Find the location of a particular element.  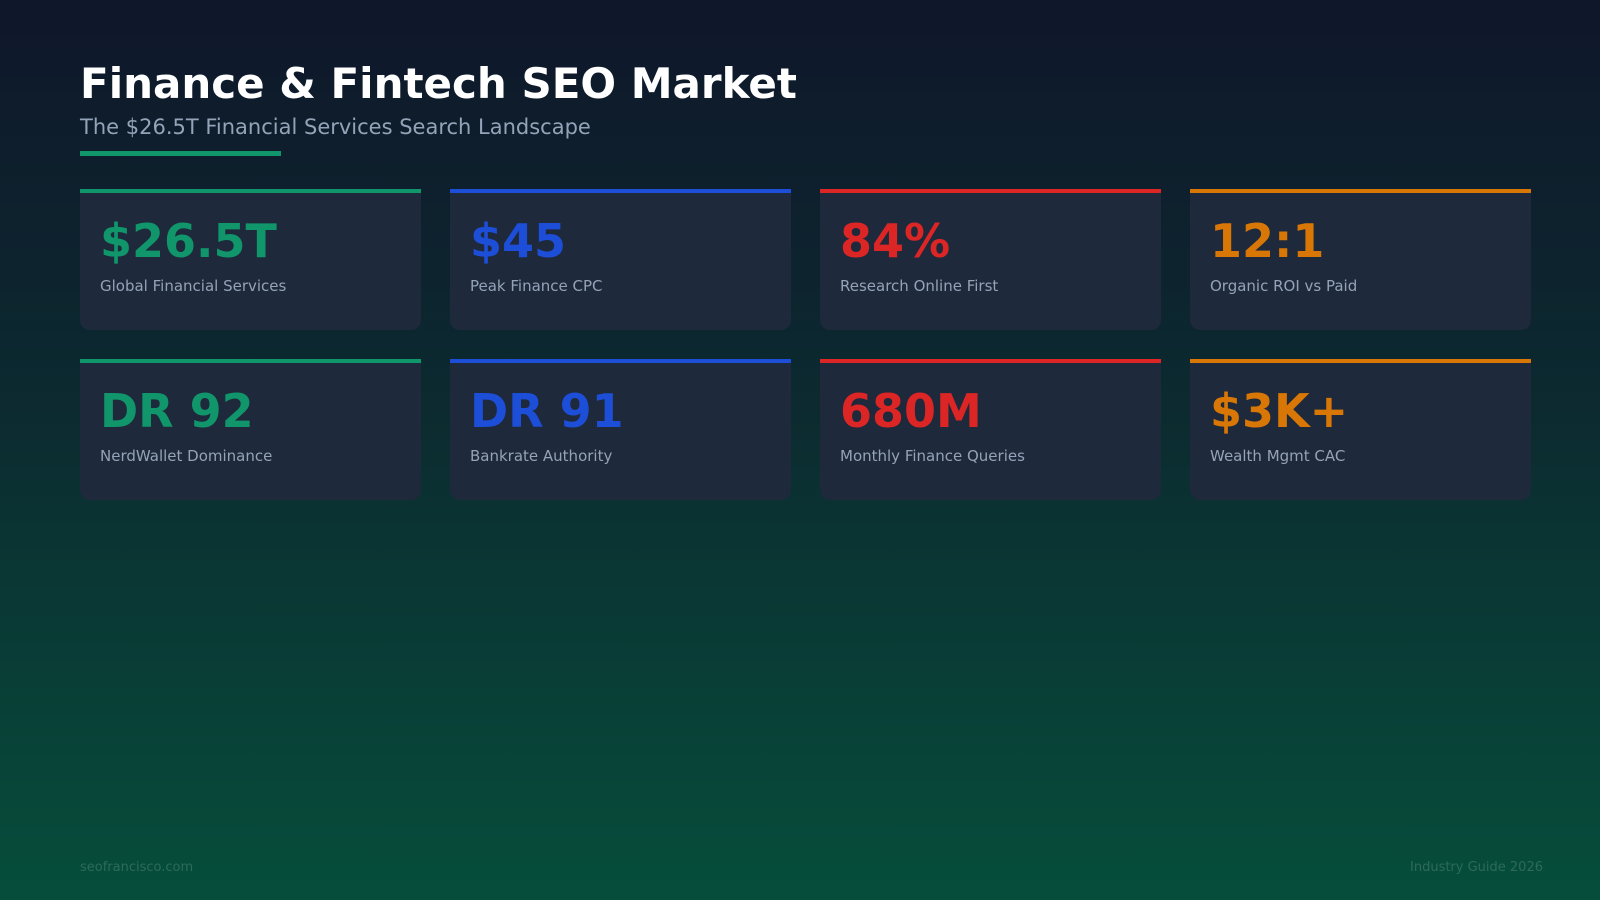

stat-card: DR 91 Bankrate Authority is located at coordinates (620, 429).